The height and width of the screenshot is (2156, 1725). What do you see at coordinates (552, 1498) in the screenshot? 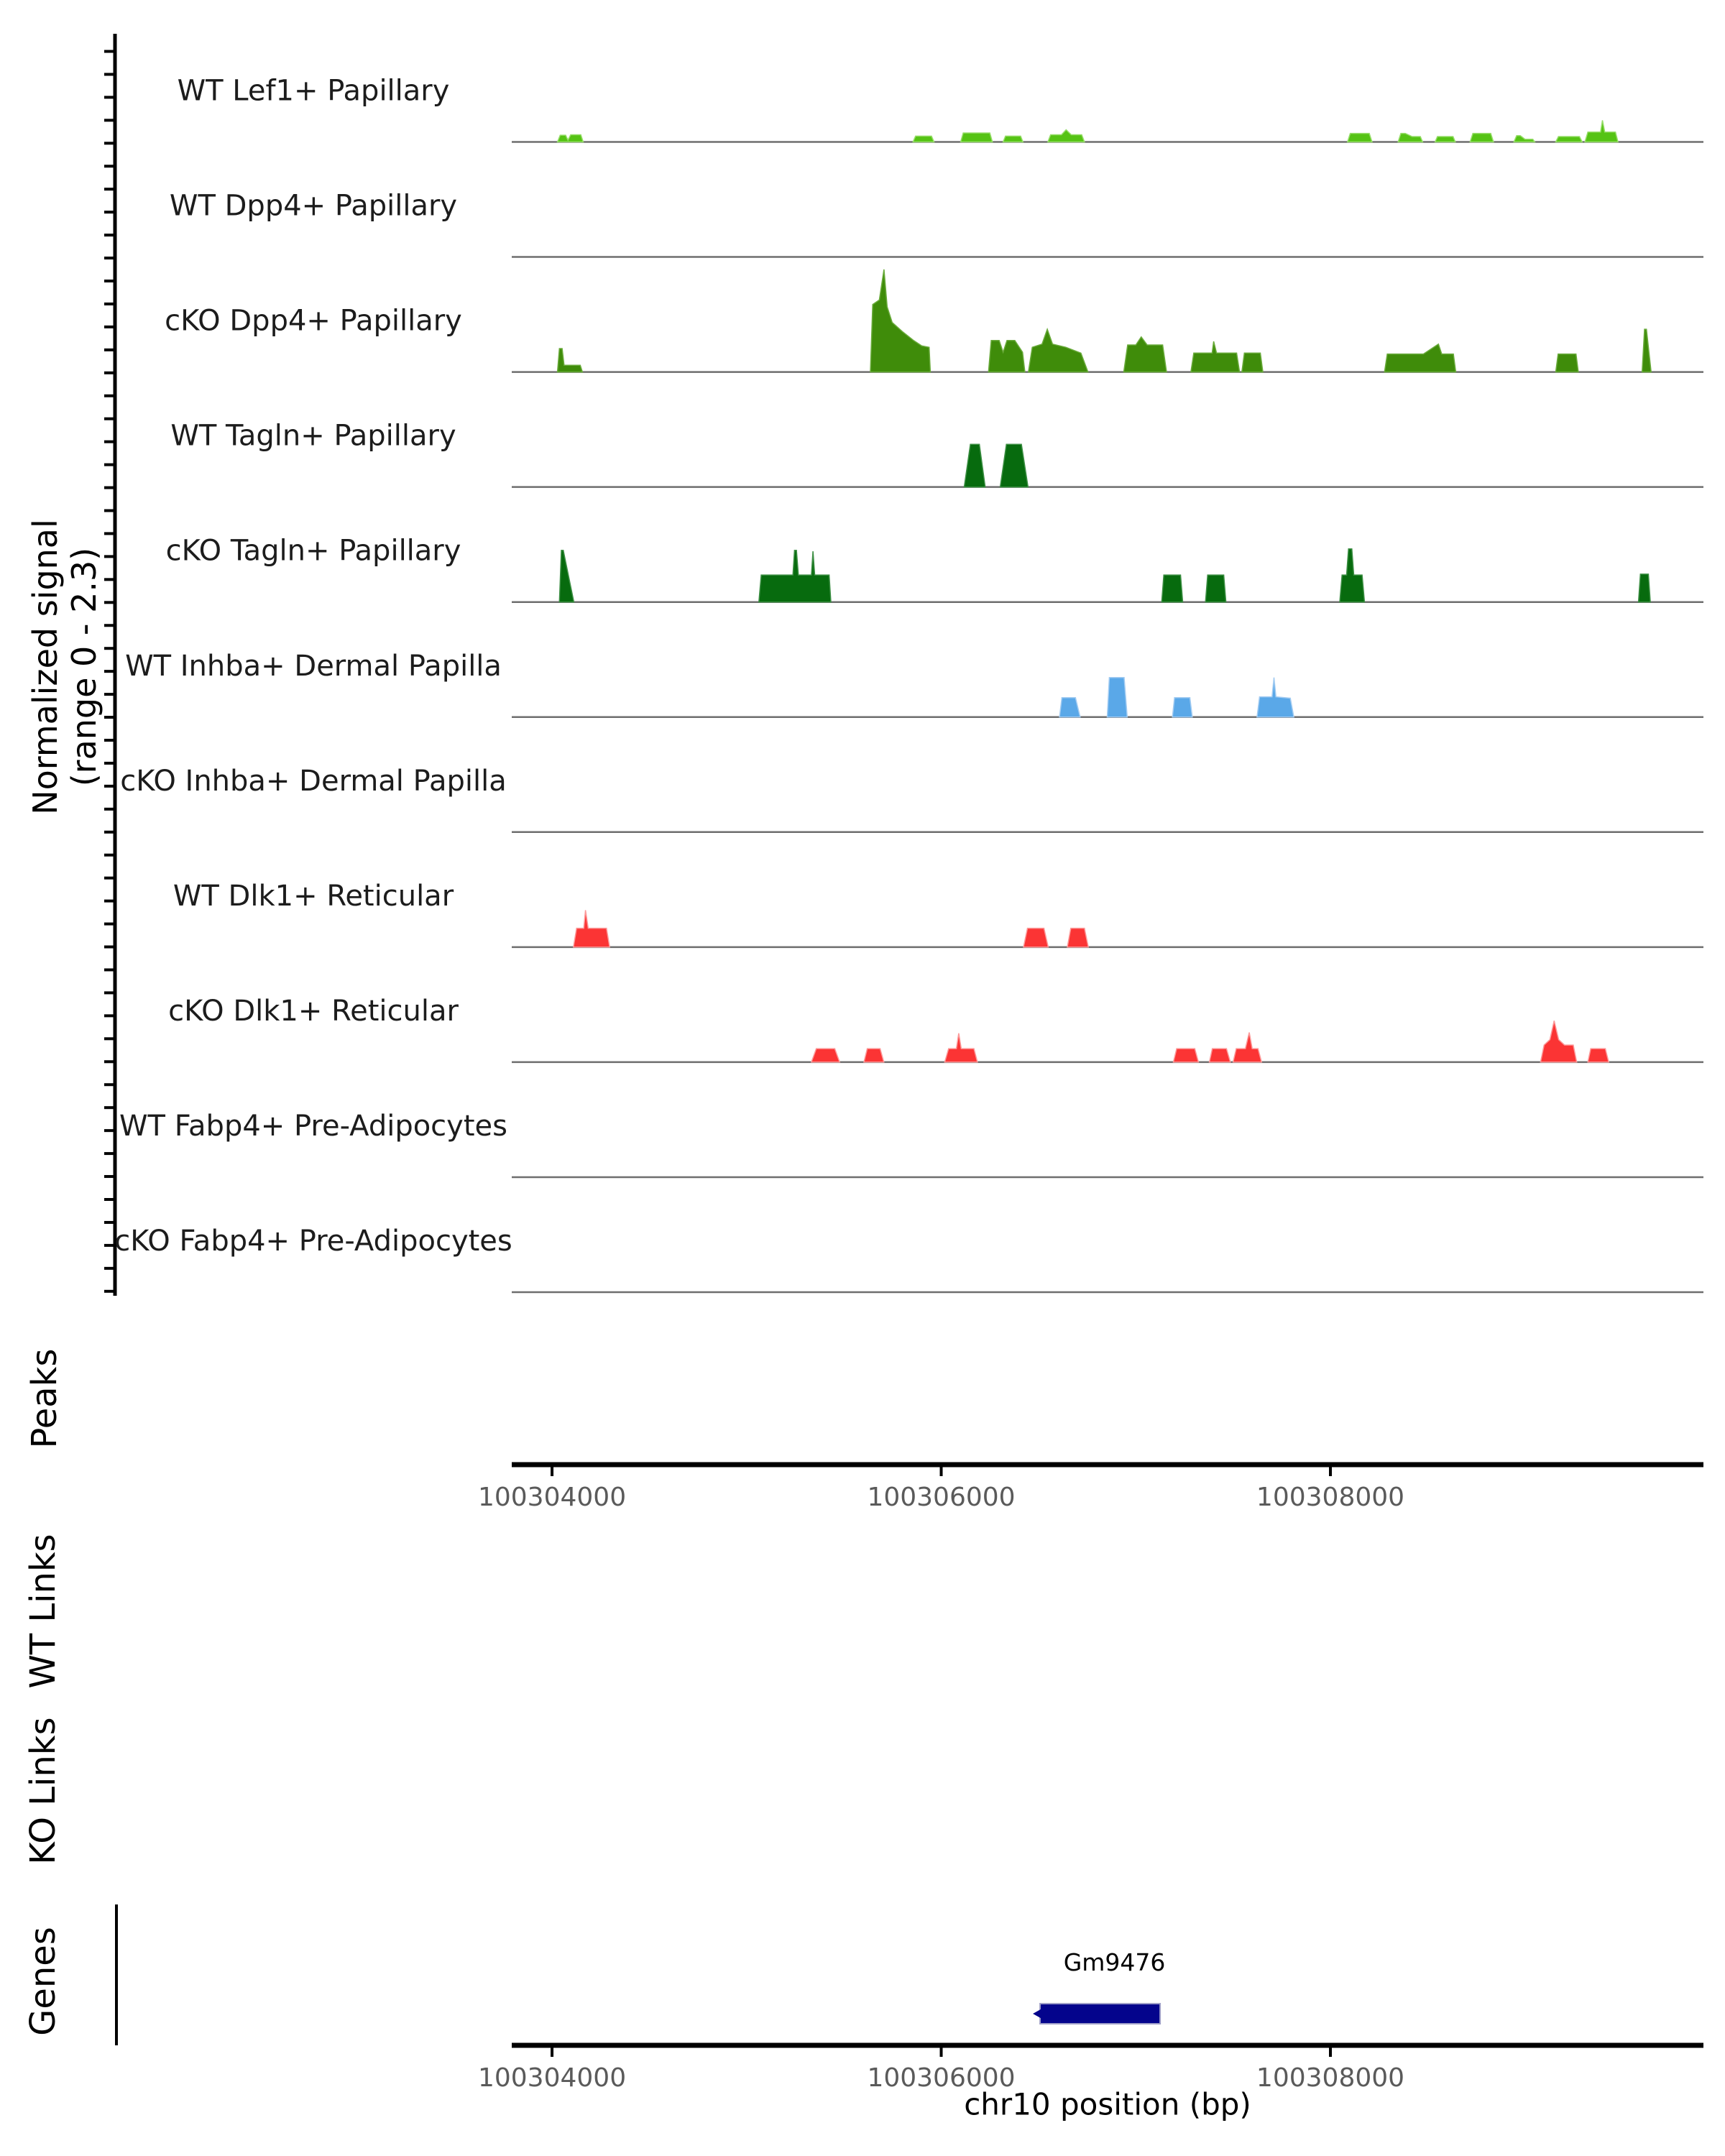
I see `peaks-axis-tick-label: 100304000` at bounding box center [552, 1498].